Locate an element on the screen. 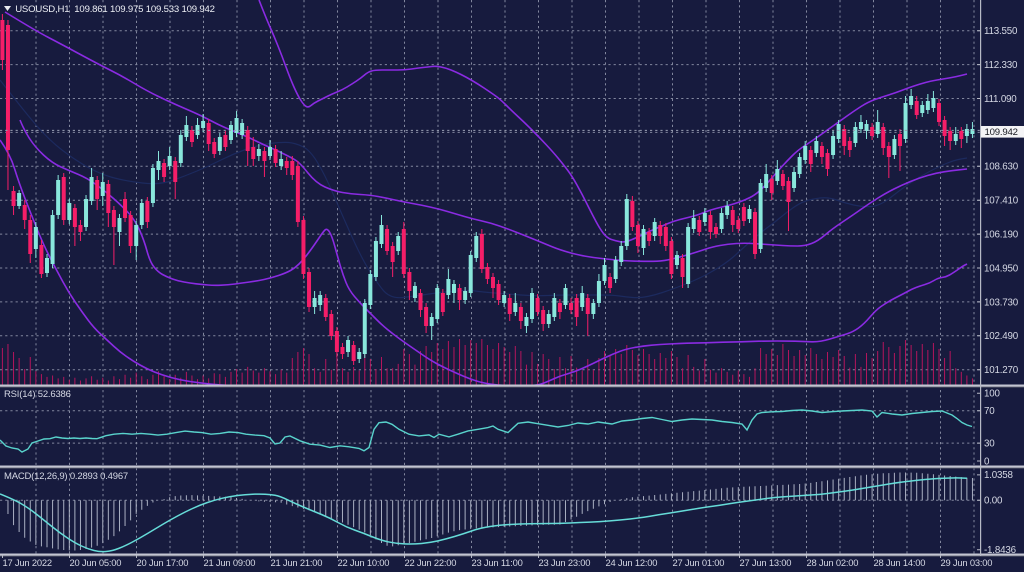  svg-text: 100 is located at coordinates (992, 394).